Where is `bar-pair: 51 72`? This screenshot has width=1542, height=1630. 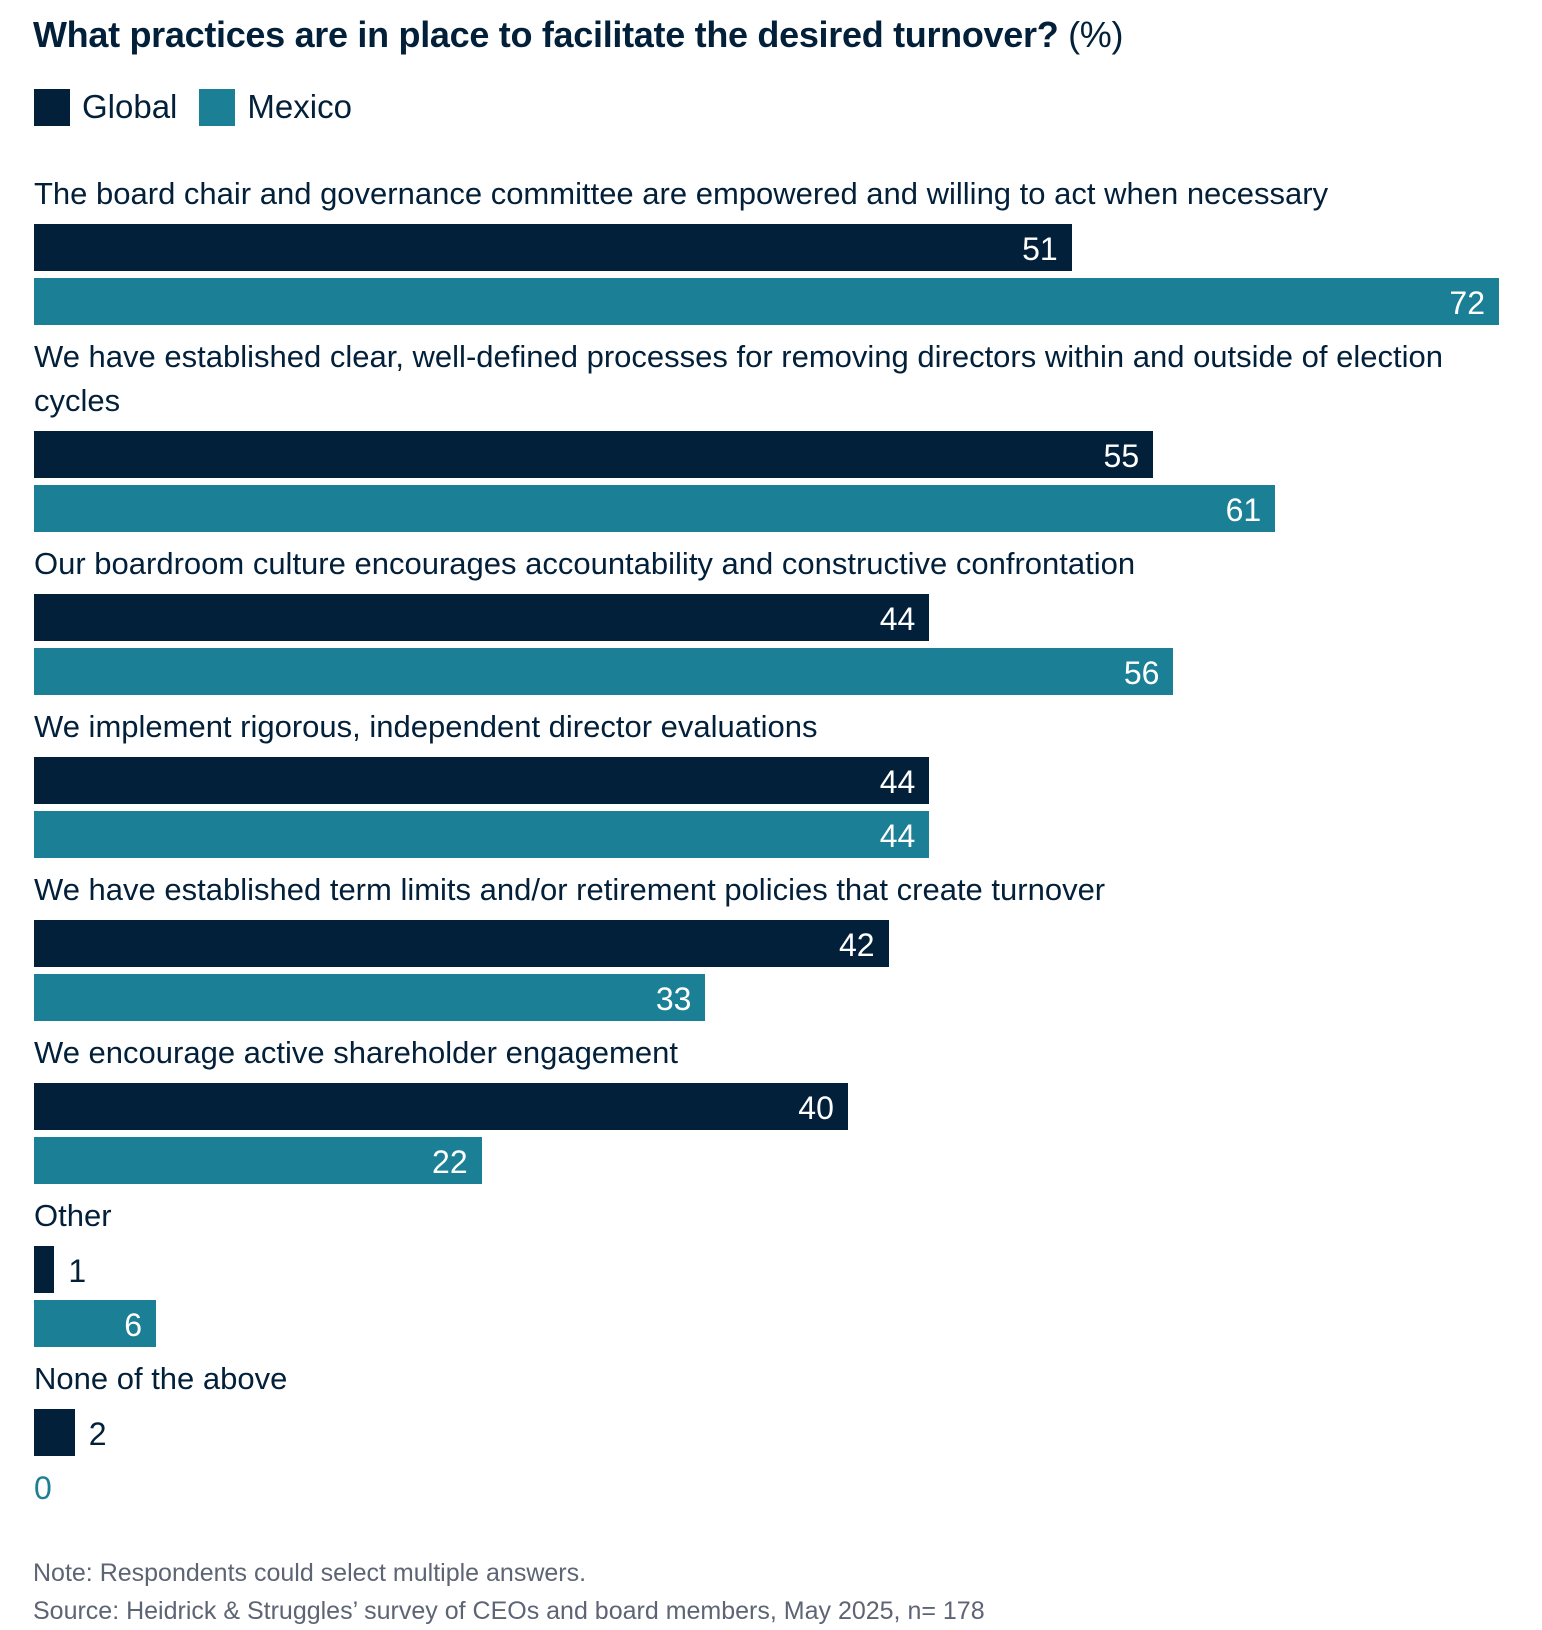
bar-pair: 51 72 is located at coordinates (779, 274).